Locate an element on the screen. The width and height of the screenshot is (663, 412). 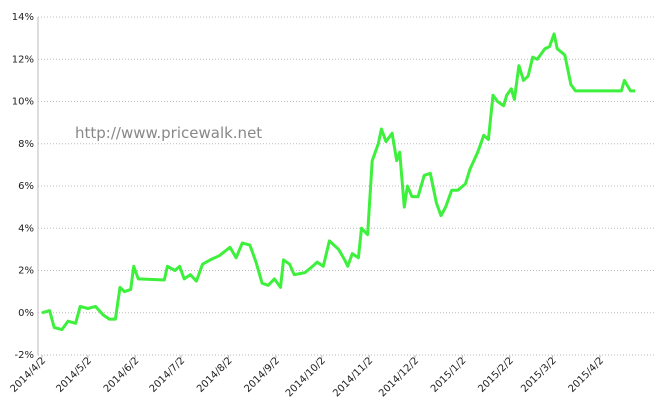
y-tick-label: 4% is located at coordinates (26, 228).